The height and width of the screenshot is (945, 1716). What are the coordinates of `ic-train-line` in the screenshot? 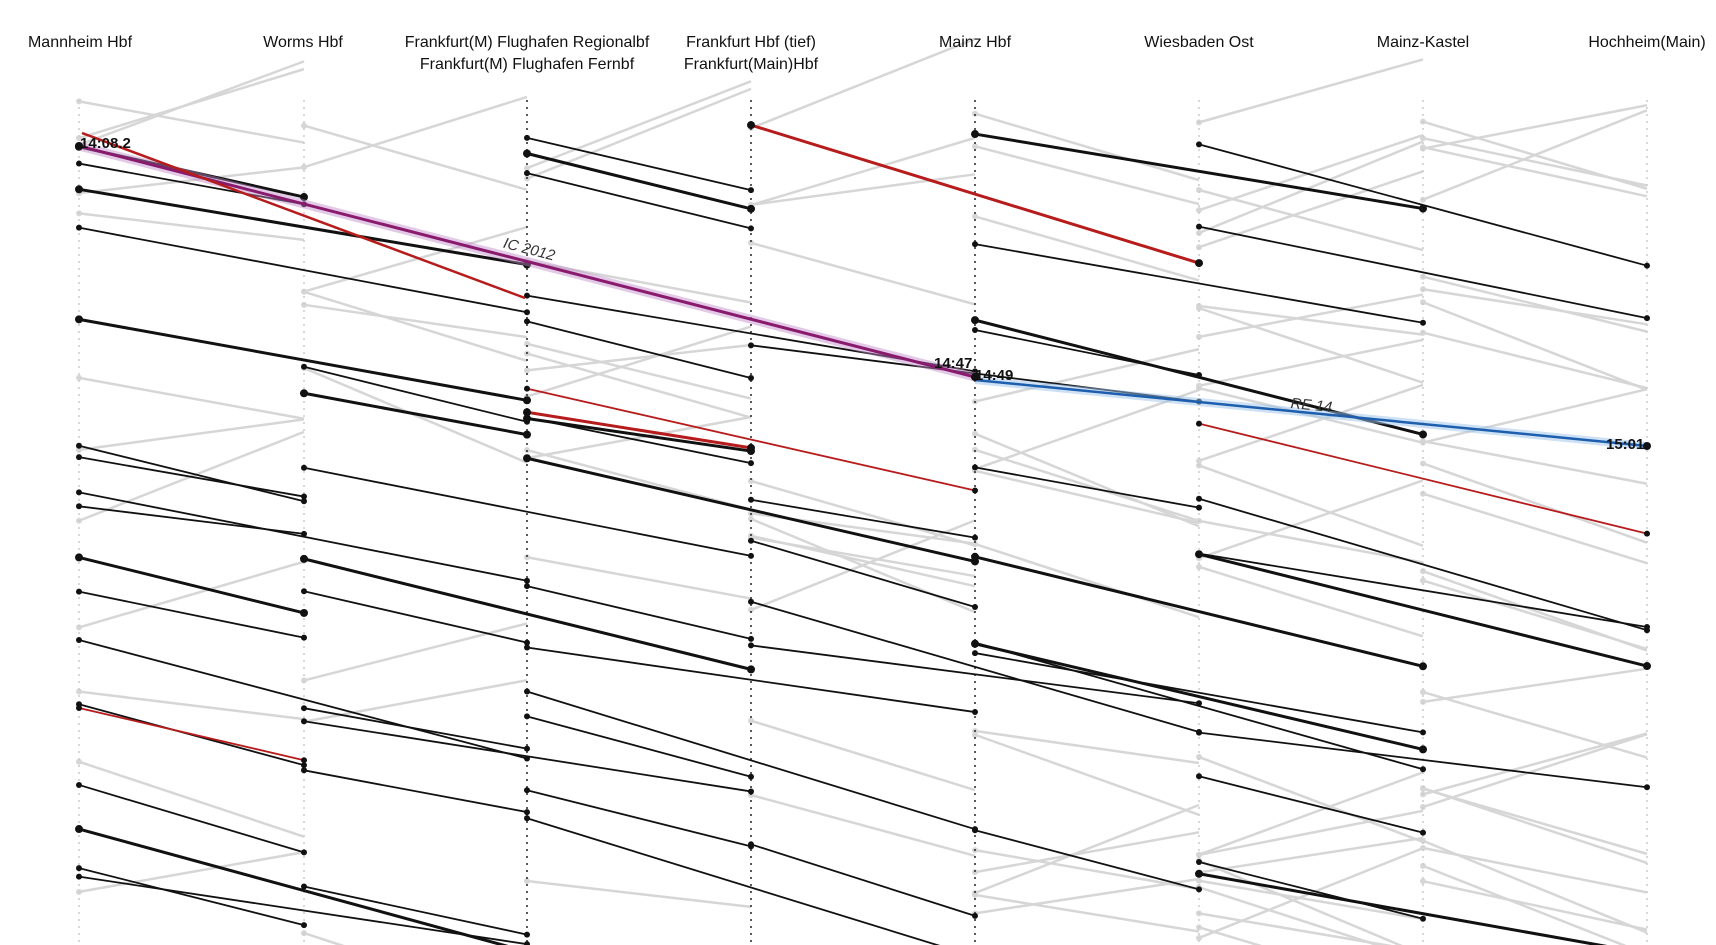 It's located at (527, 261).